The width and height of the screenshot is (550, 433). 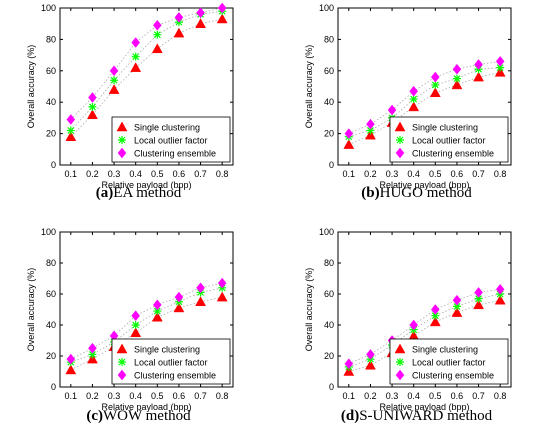 What do you see at coordinates (105, 193) in the screenshot?
I see `caption-tag: (a)` at bounding box center [105, 193].